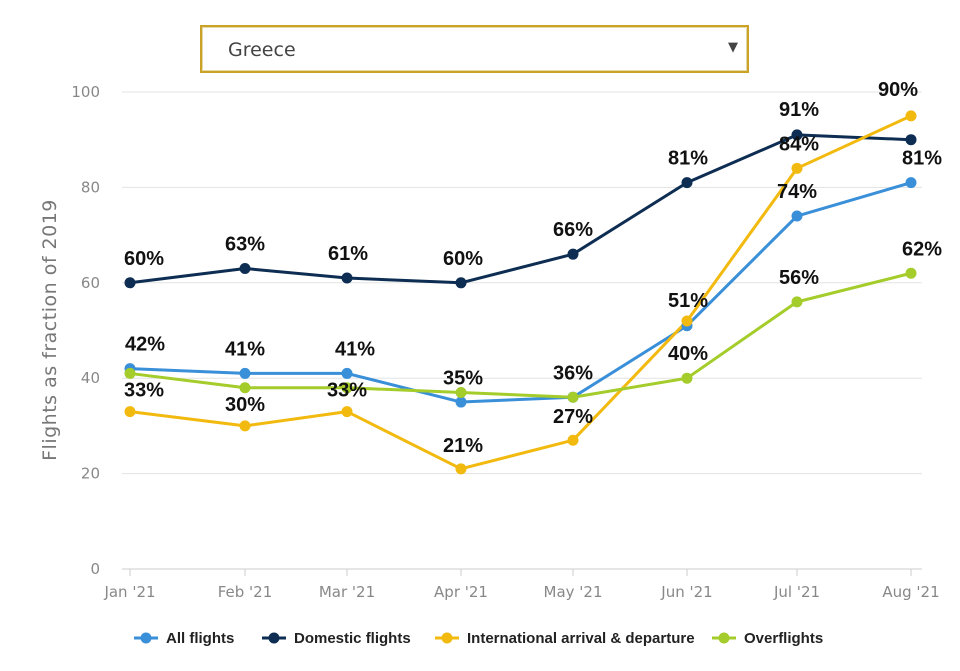 Image resolution: width=960 pixels, height=671 pixels. What do you see at coordinates (463, 446) in the screenshot?
I see `data-label: 21%` at bounding box center [463, 446].